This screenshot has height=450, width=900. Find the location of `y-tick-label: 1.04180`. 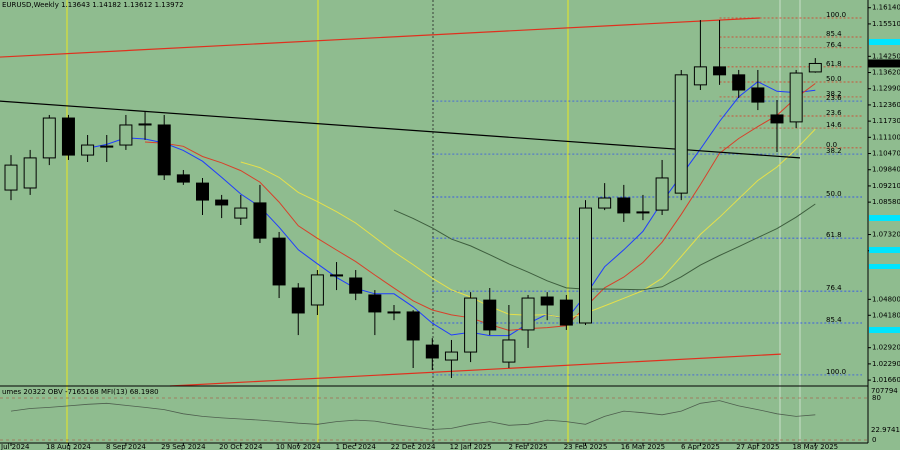

y-tick-label: 1.04180 is located at coordinates (886, 315).